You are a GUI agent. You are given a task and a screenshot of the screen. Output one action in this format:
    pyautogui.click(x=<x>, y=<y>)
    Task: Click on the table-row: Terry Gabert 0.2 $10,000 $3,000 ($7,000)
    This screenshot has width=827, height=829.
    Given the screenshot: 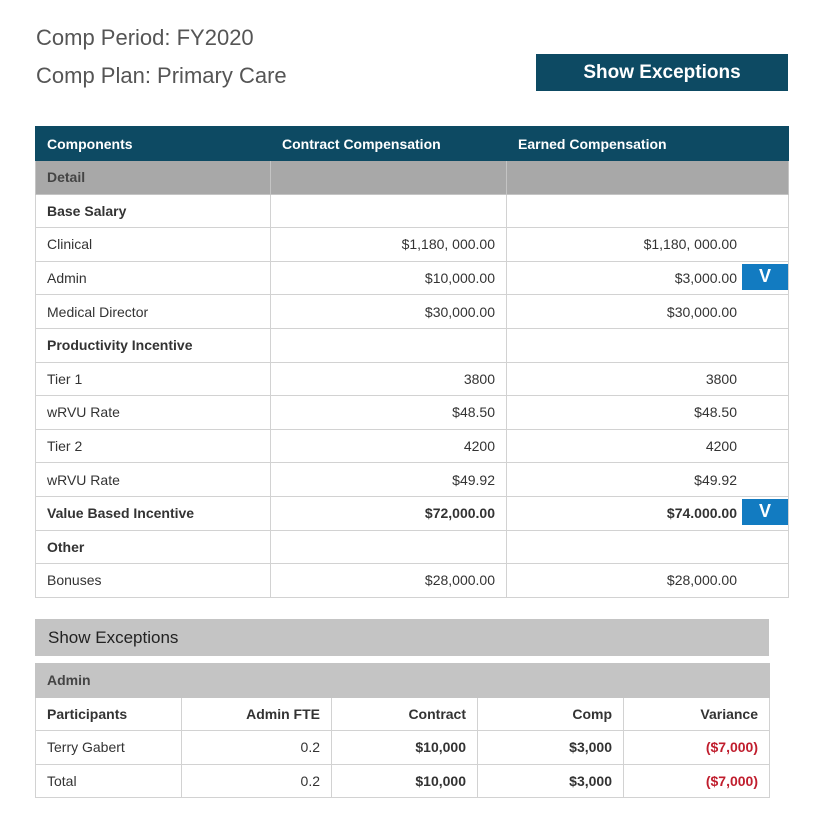 What is the action you would take?
    pyautogui.click(x=402, y=747)
    